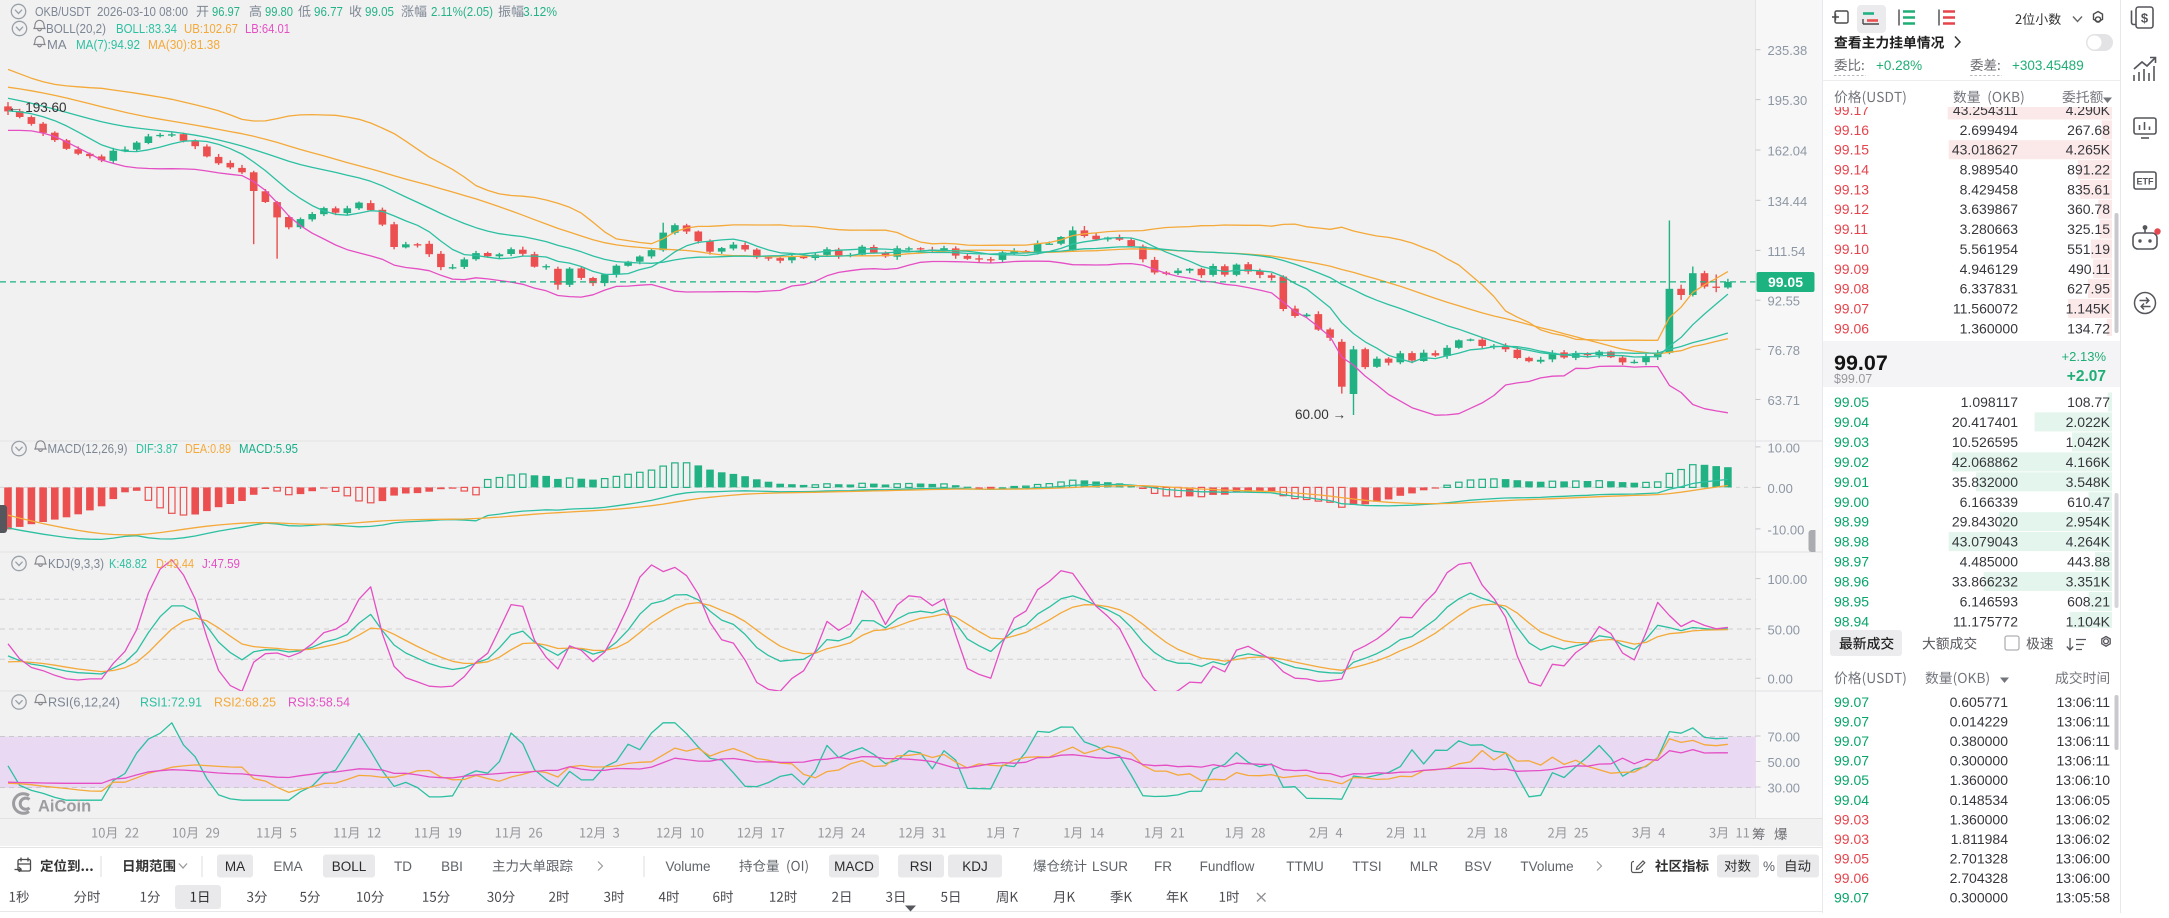 This screenshot has height=918, width=2169. What do you see at coordinates (2088, 602) in the screenshot?
I see `svg-text: 608.21` at bounding box center [2088, 602].